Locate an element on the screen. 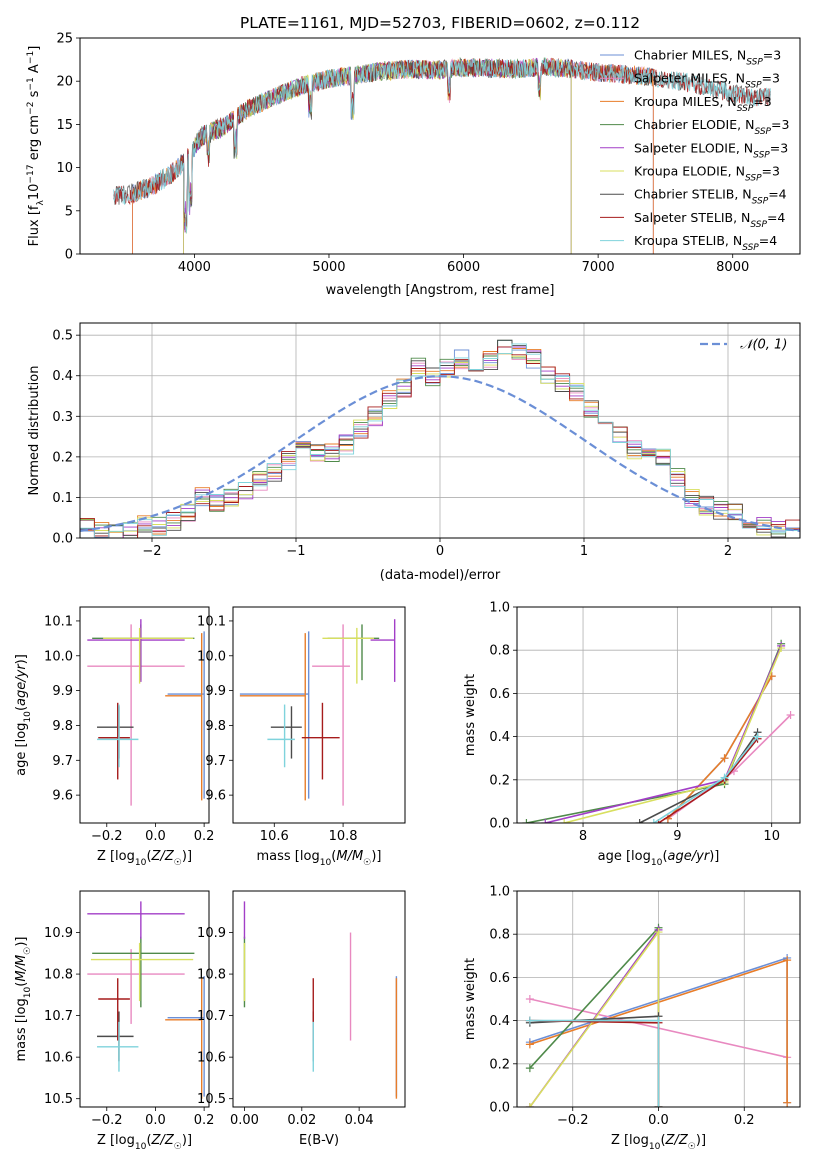  y-tick-label: 9.6 is located at coordinates (215, 796).